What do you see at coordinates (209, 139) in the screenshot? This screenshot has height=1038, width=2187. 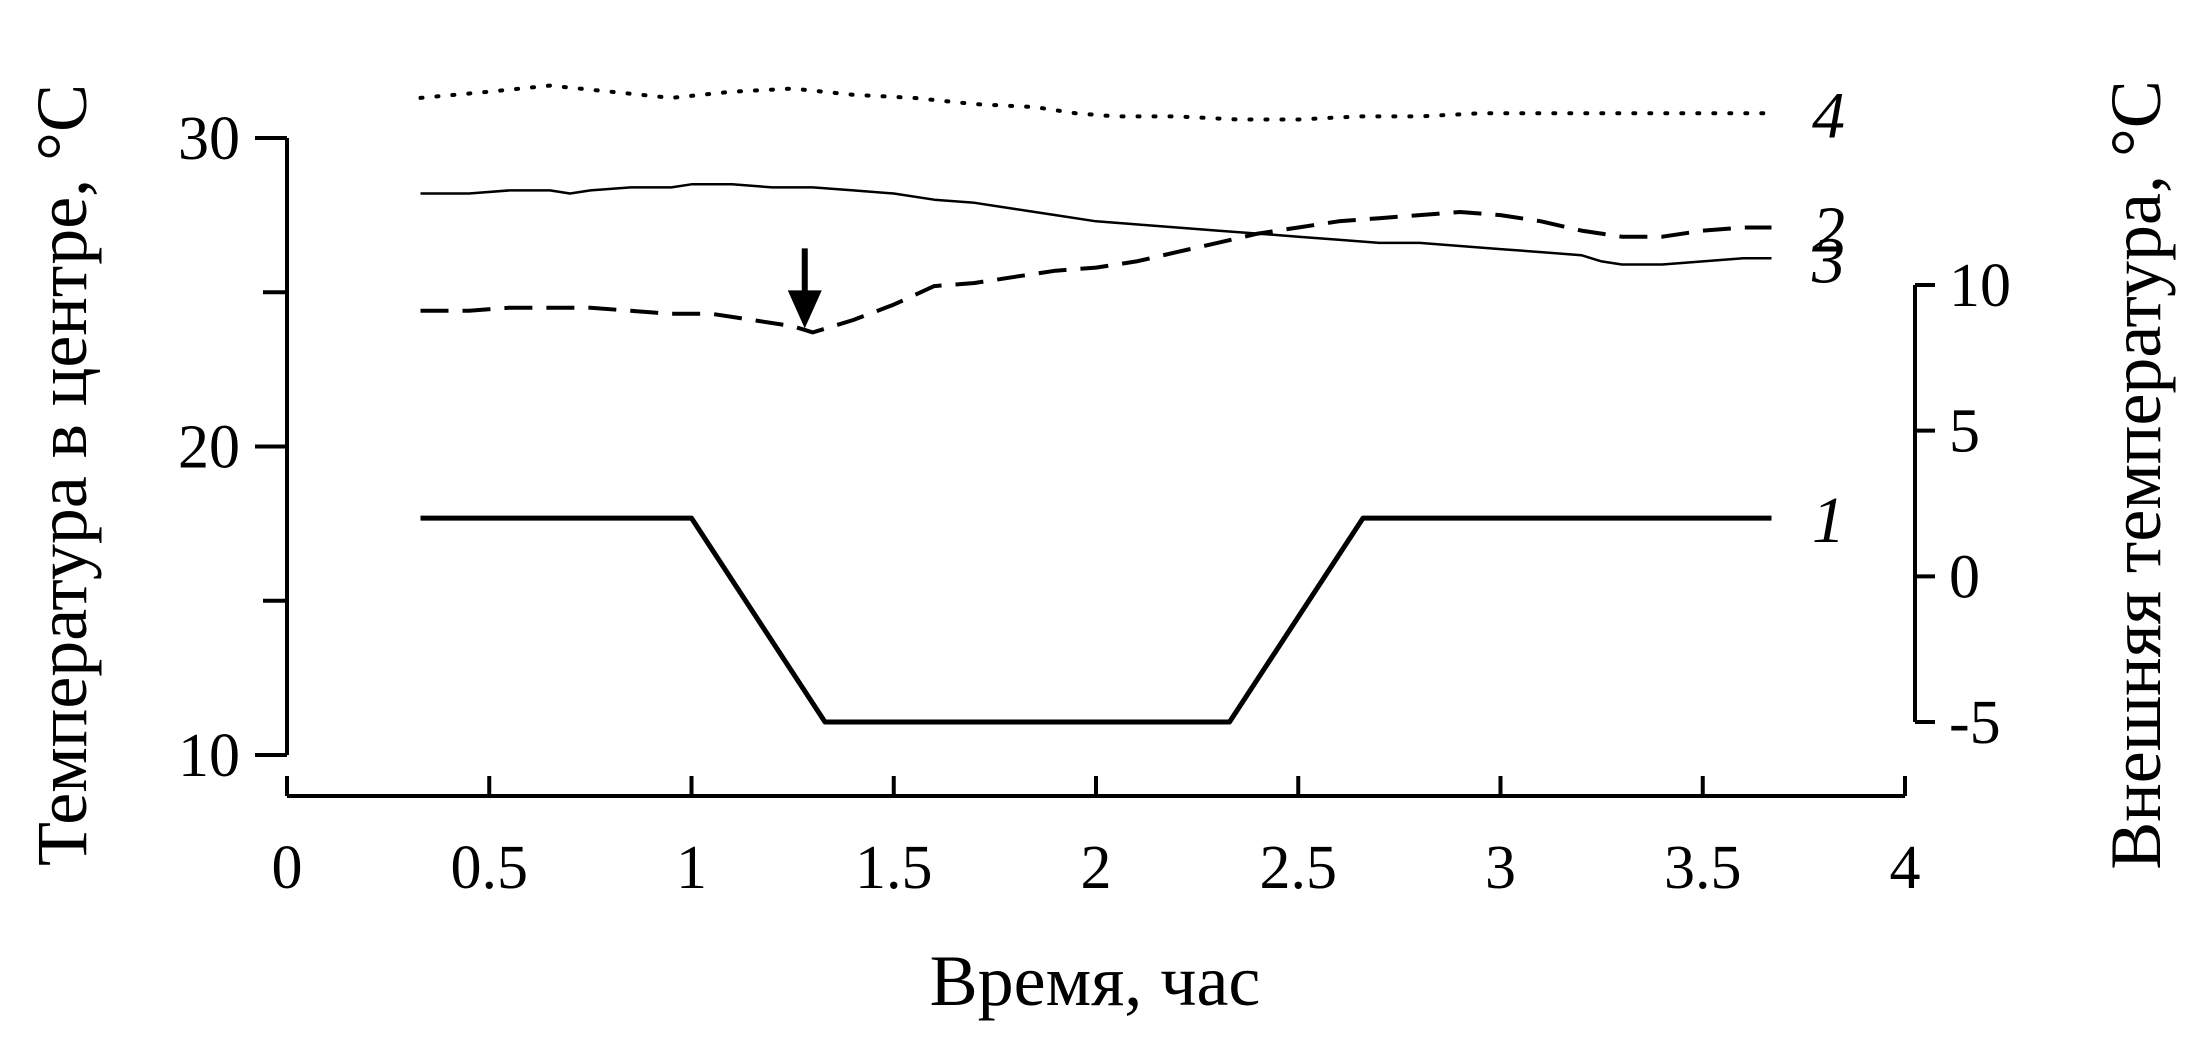 I see `y-tick-label: 30` at bounding box center [209, 139].